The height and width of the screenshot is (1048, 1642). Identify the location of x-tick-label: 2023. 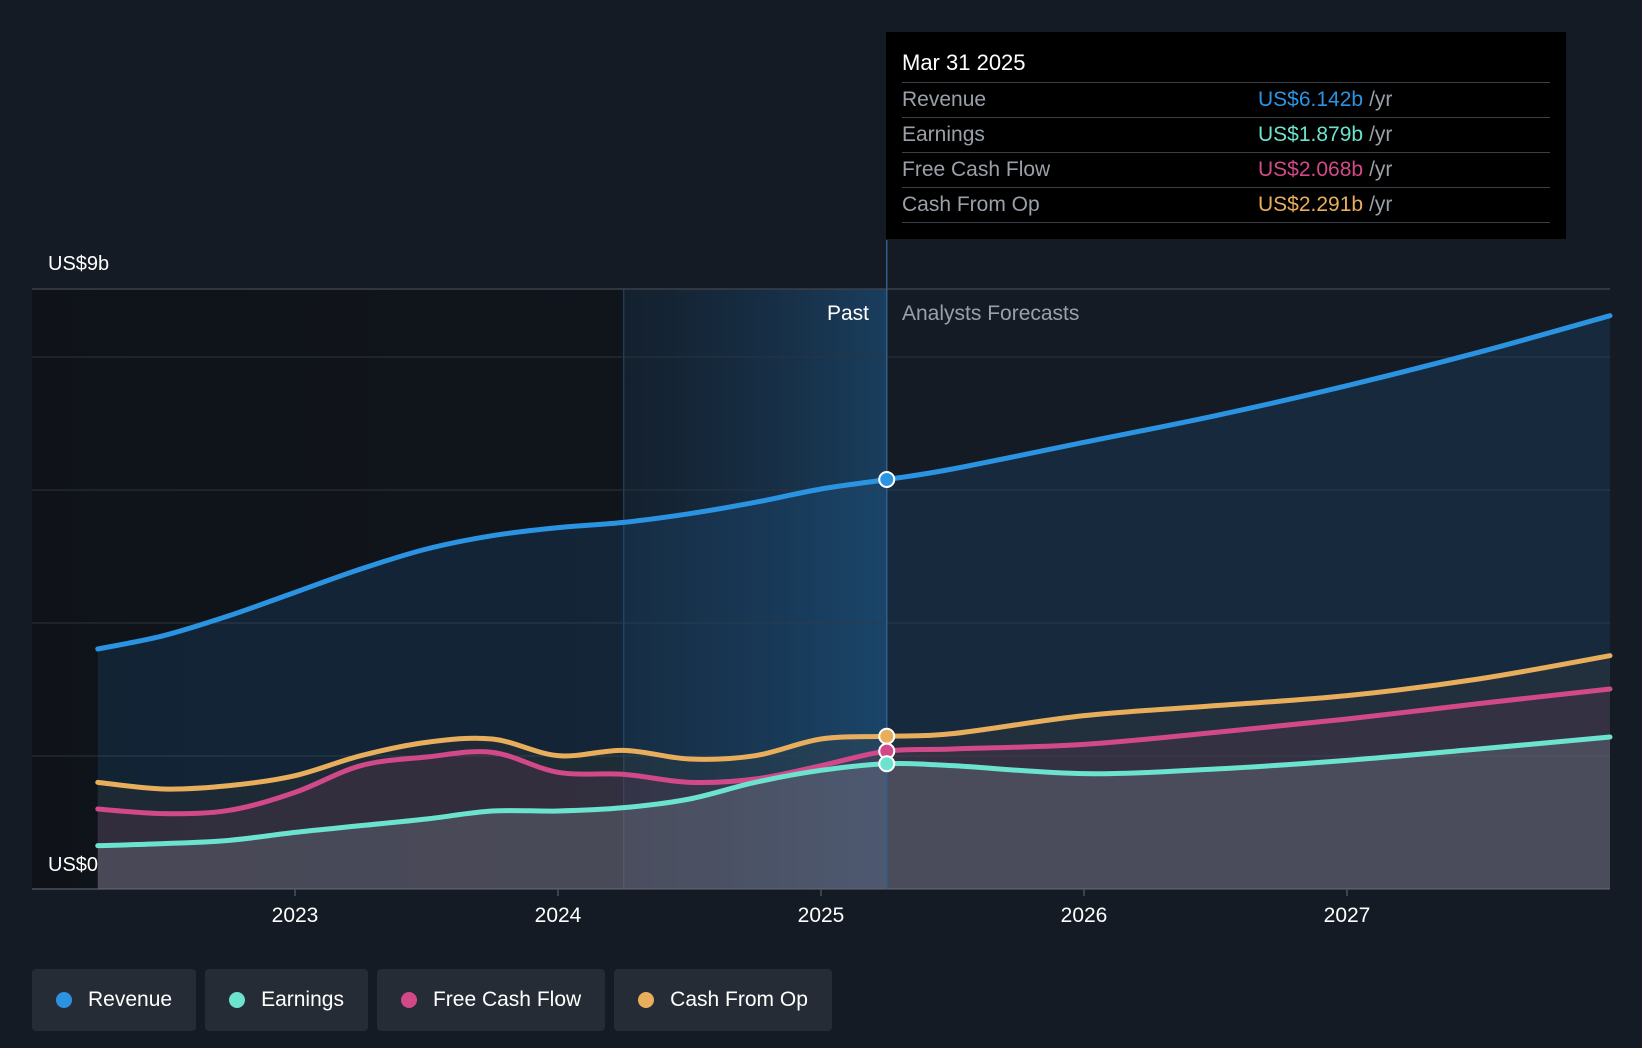
(295, 915).